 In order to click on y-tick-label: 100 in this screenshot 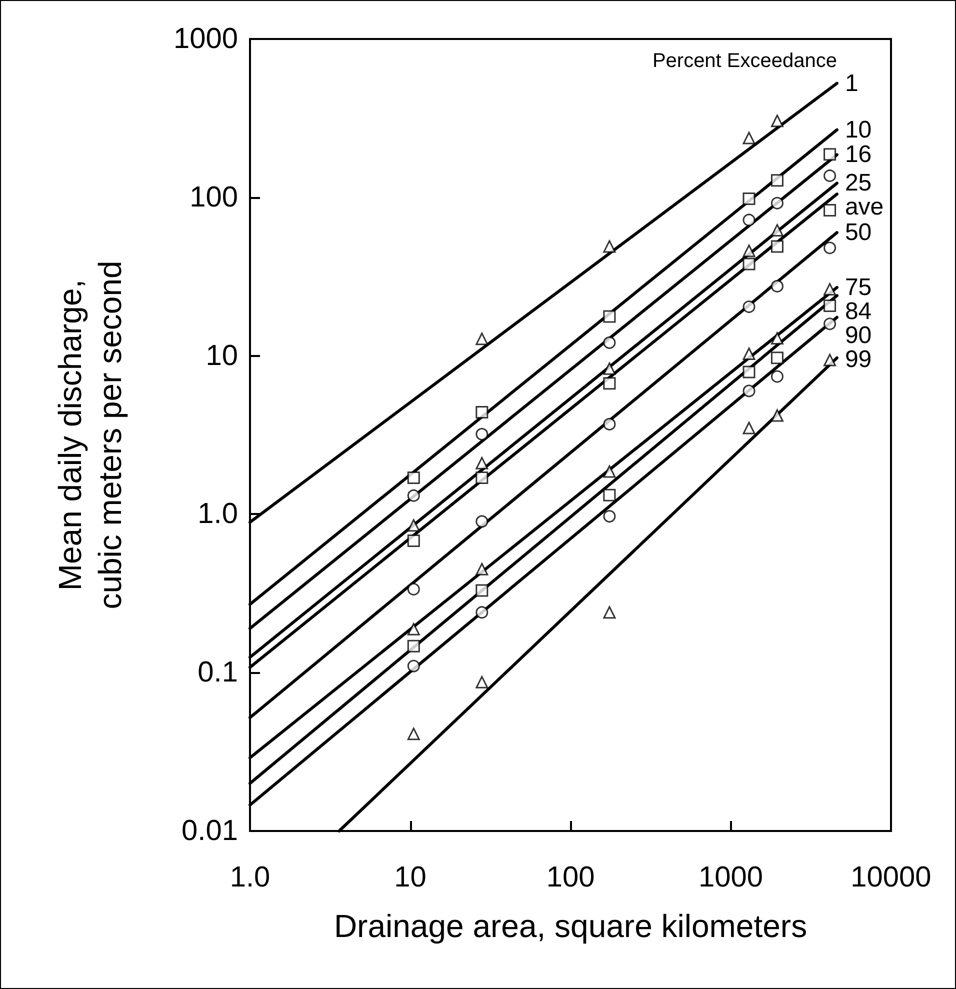, I will do `click(214, 197)`.